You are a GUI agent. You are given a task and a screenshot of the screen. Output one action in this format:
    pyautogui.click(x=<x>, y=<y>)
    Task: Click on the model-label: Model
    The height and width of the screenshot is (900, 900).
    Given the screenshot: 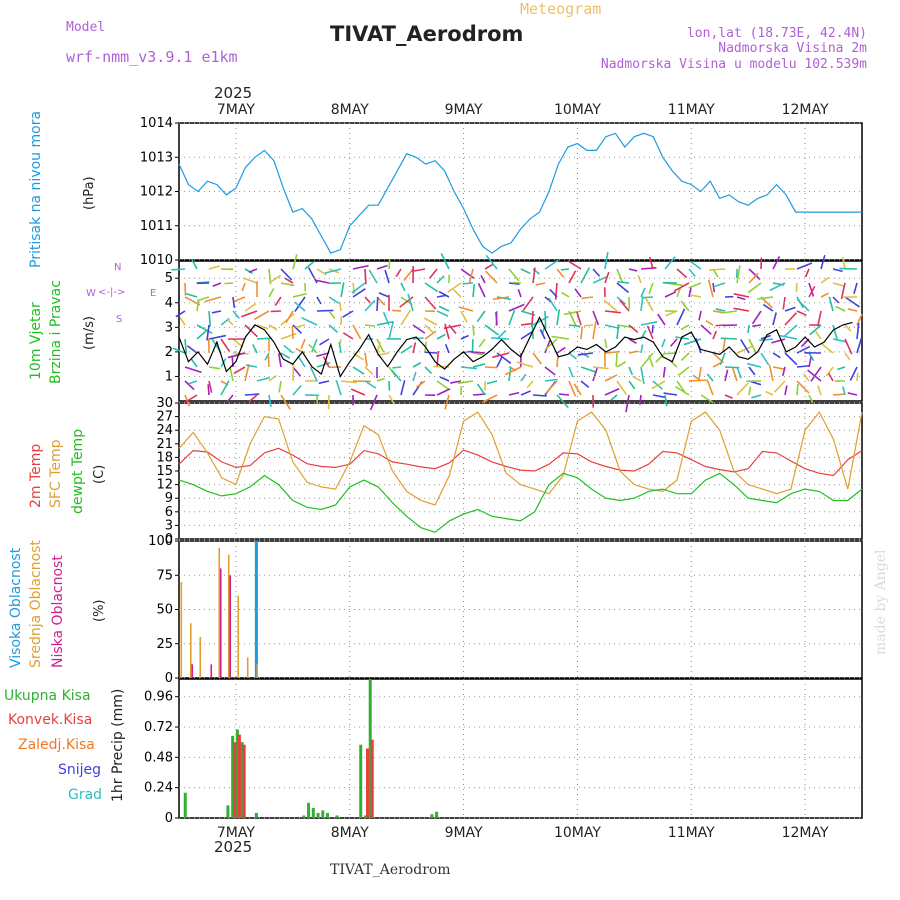 What is the action you would take?
    pyautogui.click(x=86, y=27)
    